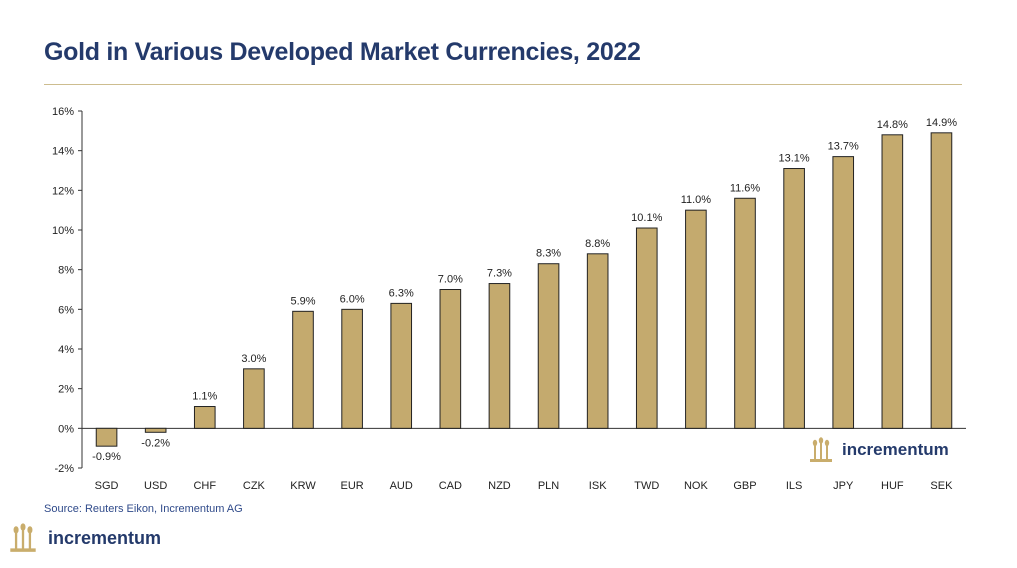 The width and height of the screenshot is (1017, 568). What do you see at coordinates (499, 274) in the screenshot?
I see `data-label: 7.3%` at bounding box center [499, 274].